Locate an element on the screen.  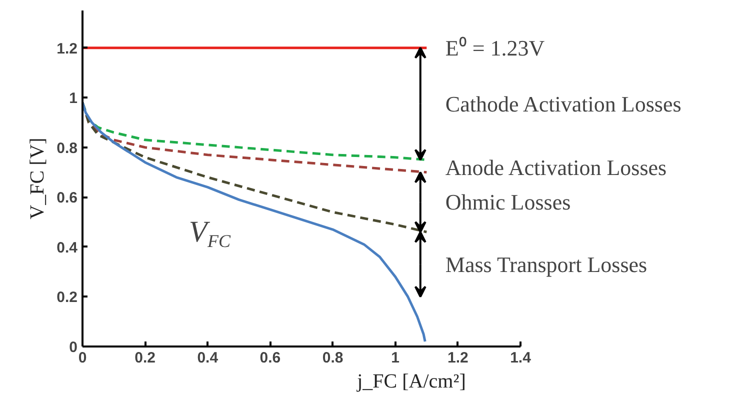
x-tick-label: 0.2 is located at coordinates (145, 358).